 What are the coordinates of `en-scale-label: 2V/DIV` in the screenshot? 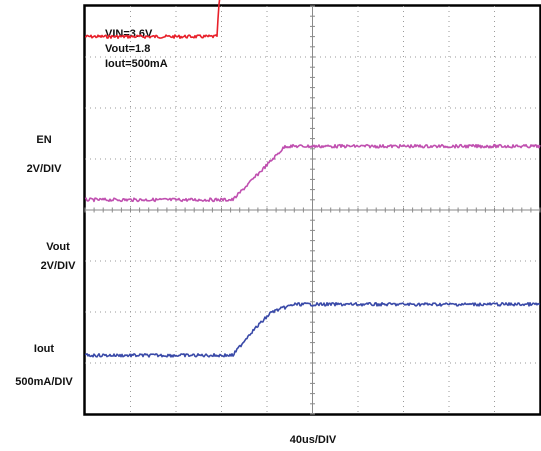 It's located at (45, 169).